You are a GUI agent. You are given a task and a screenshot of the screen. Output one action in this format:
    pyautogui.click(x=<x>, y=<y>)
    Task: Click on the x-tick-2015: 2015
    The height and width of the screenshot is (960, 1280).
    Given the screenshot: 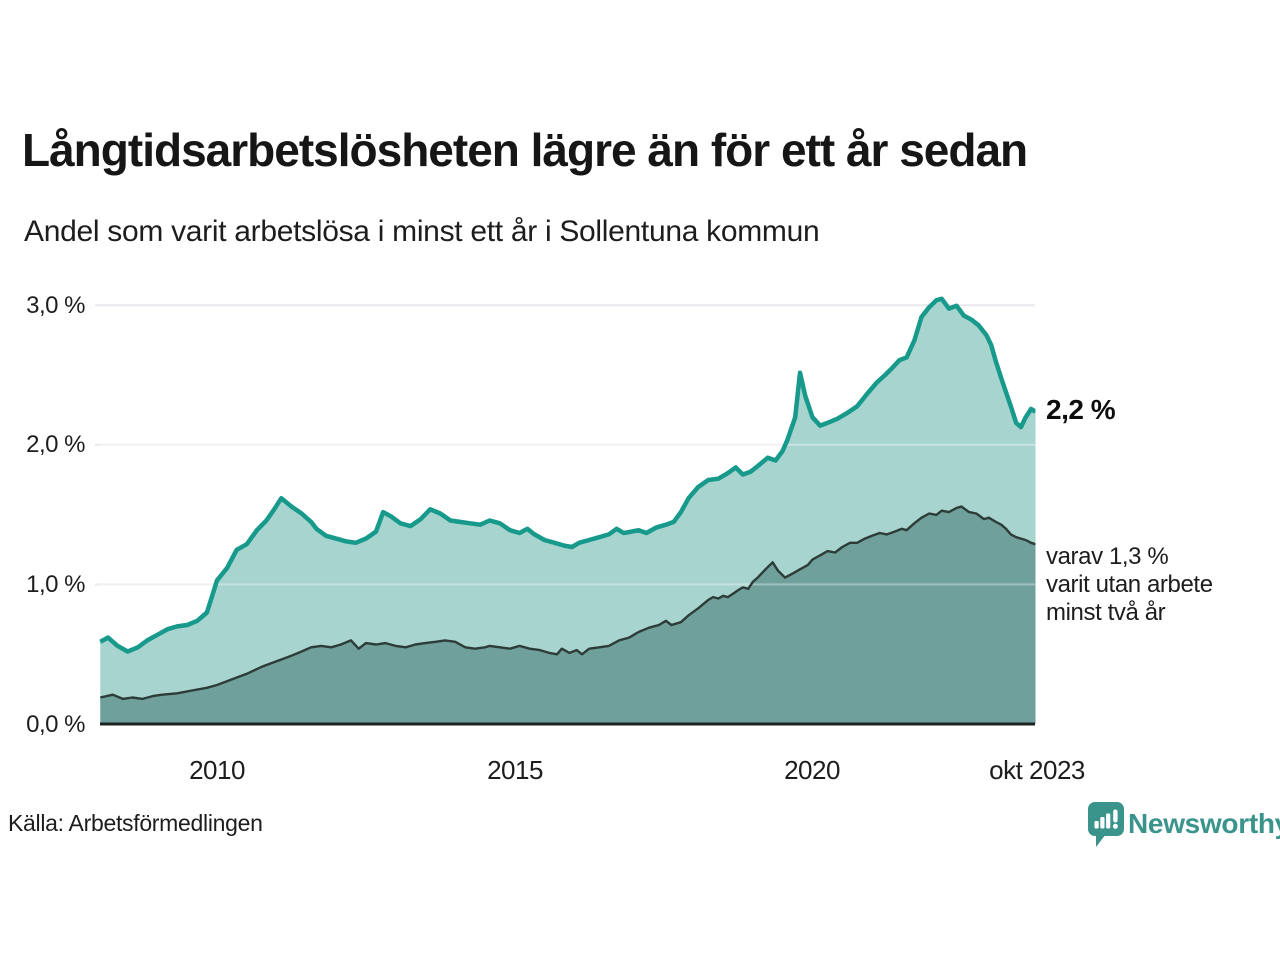 What is the action you would take?
    pyautogui.click(x=515, y=770)
    